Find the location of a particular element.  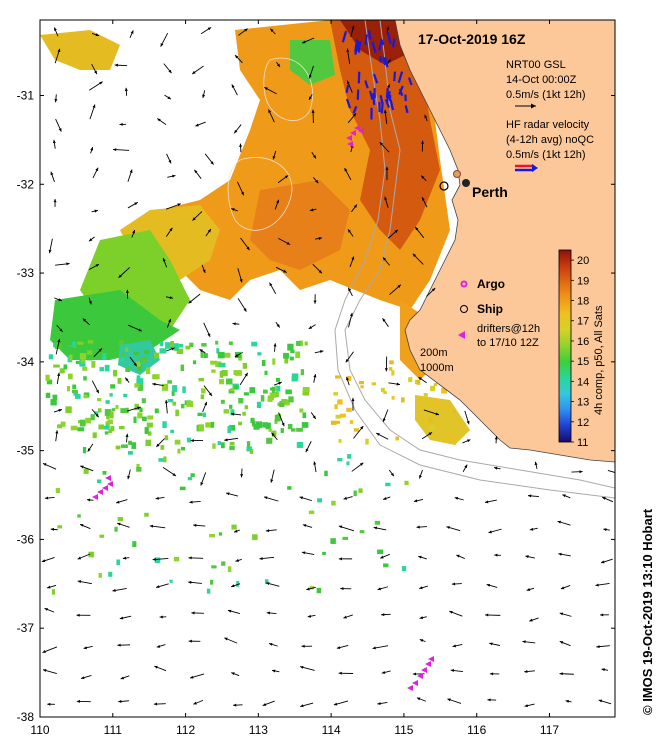

svg-text: 0.5m/s (1kt 12h) is located at coordinates (545, 95).